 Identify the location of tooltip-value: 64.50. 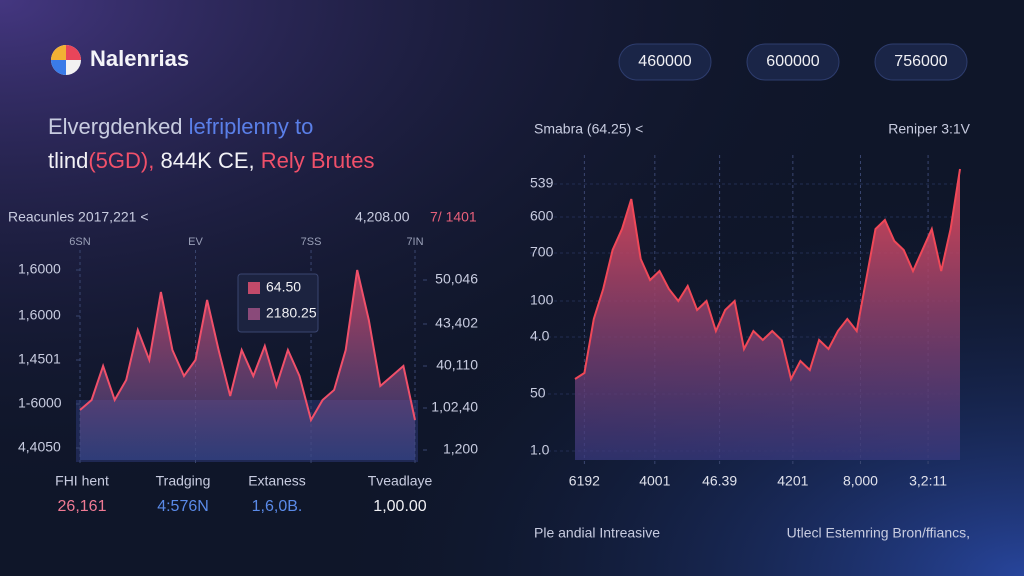
(283, 287).